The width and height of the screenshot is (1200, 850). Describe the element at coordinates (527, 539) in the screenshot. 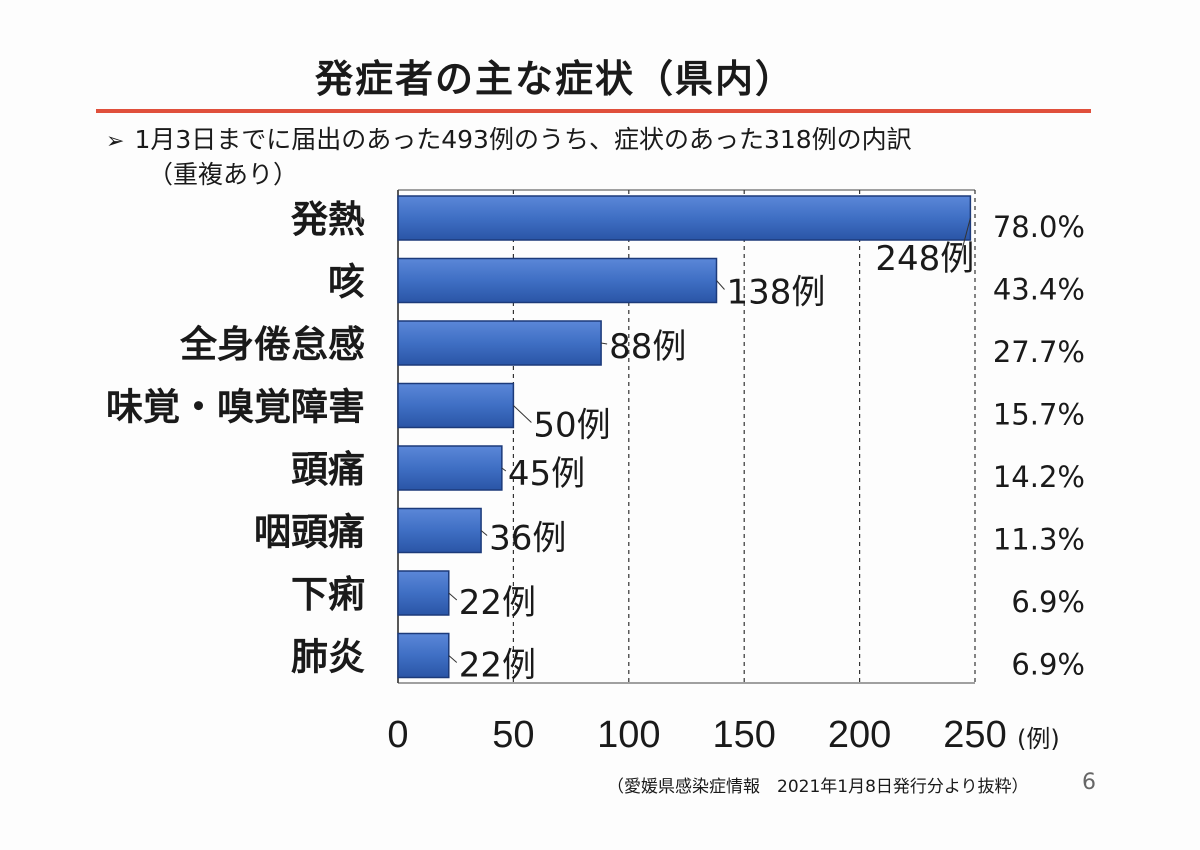

I see `value-label: 36例` at that location.